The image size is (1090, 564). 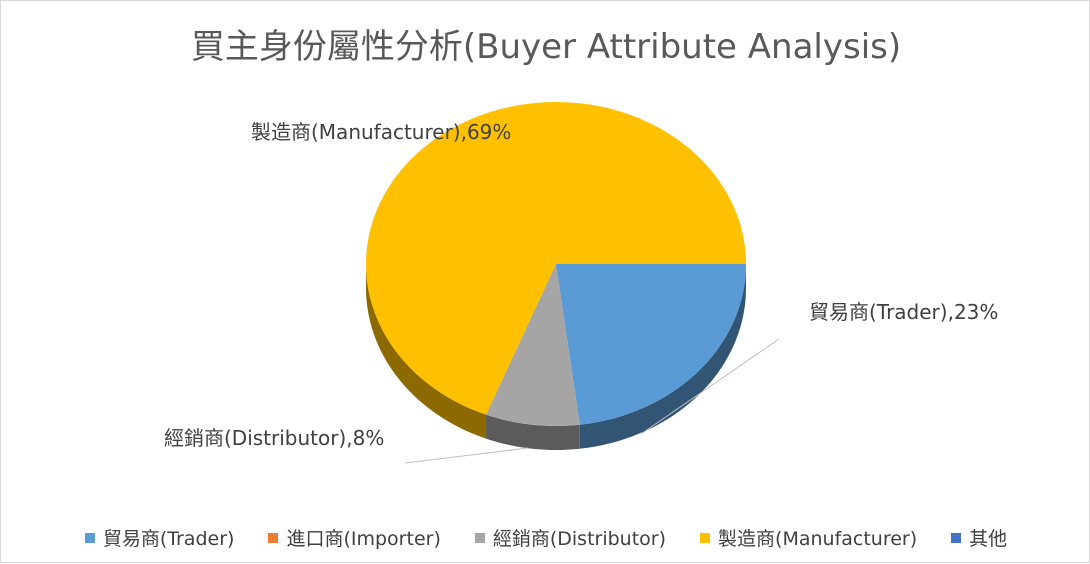 What do you see at coordinates (363, 539) in the screenshot?
I see `legend-label: 進口商(Importer)` at bounding box center [363, 539].